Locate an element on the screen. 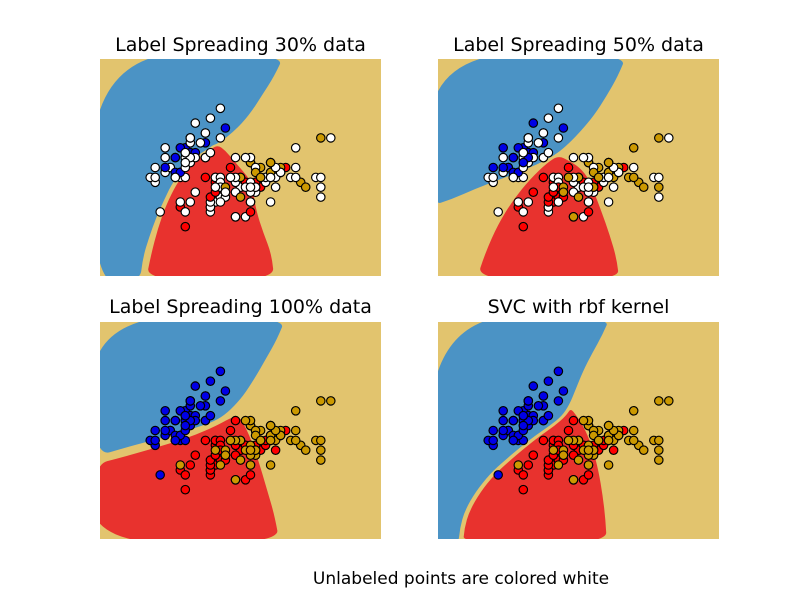 Image resolution: width=800 pixels, height=600 pixels. region-blue is located at coordinates (190, 167).